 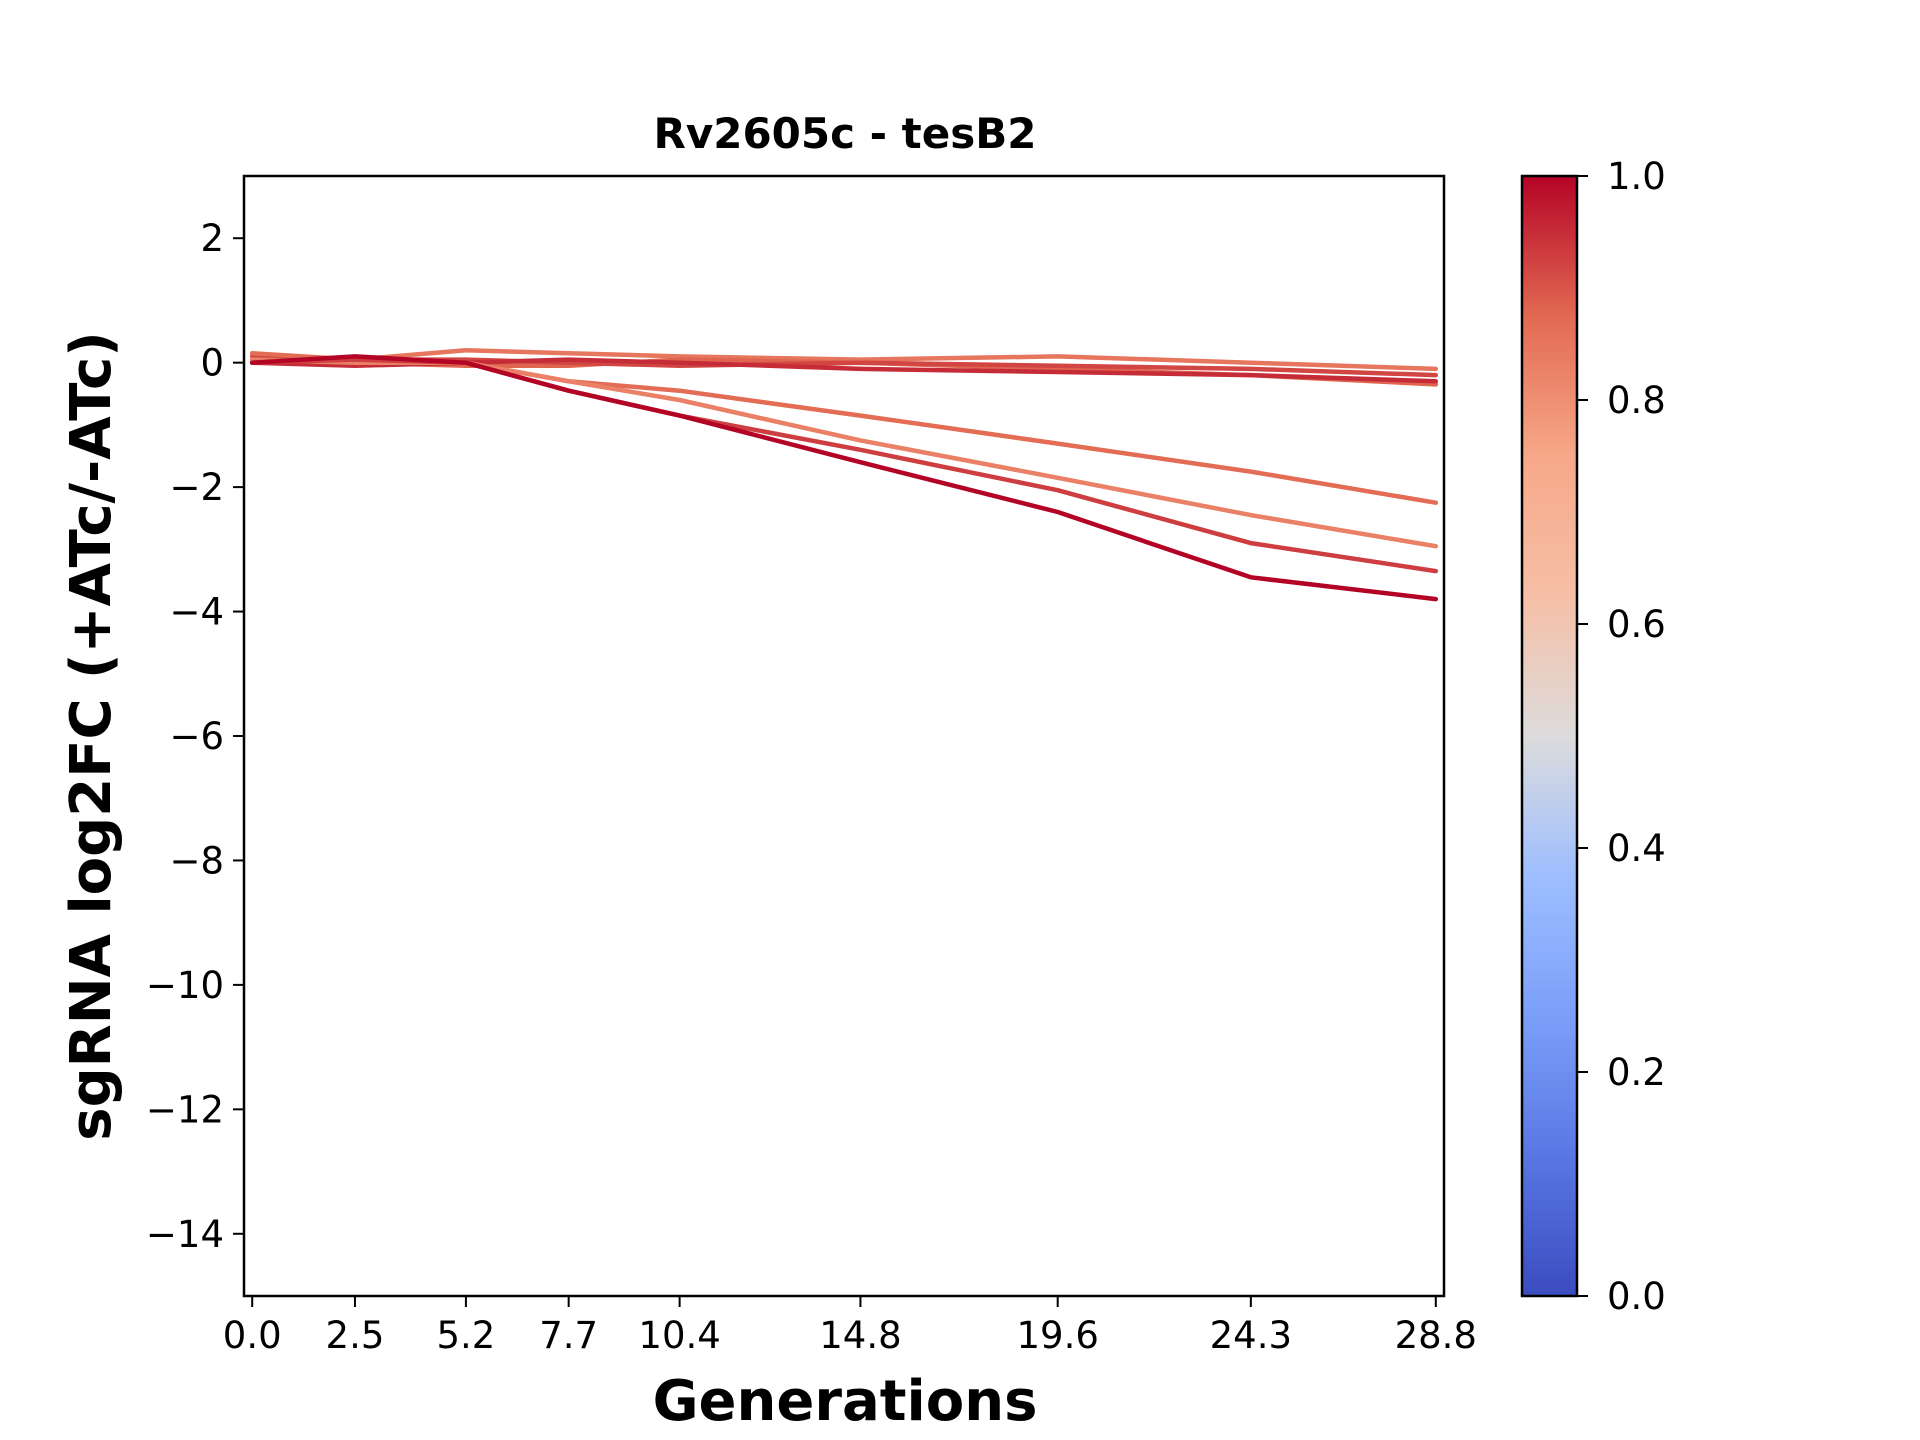 I want to click on x-axis-label: Generations, so click(x=845, y=1401).